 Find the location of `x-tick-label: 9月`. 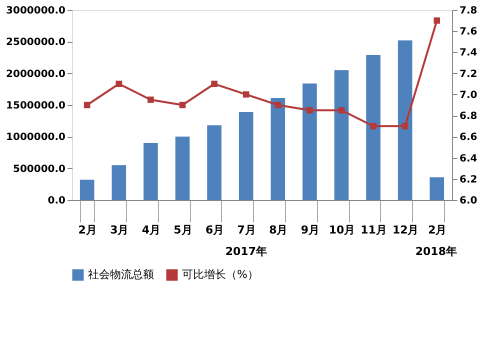

x-tick-label: 9月 is located at coordinates (310, 230).